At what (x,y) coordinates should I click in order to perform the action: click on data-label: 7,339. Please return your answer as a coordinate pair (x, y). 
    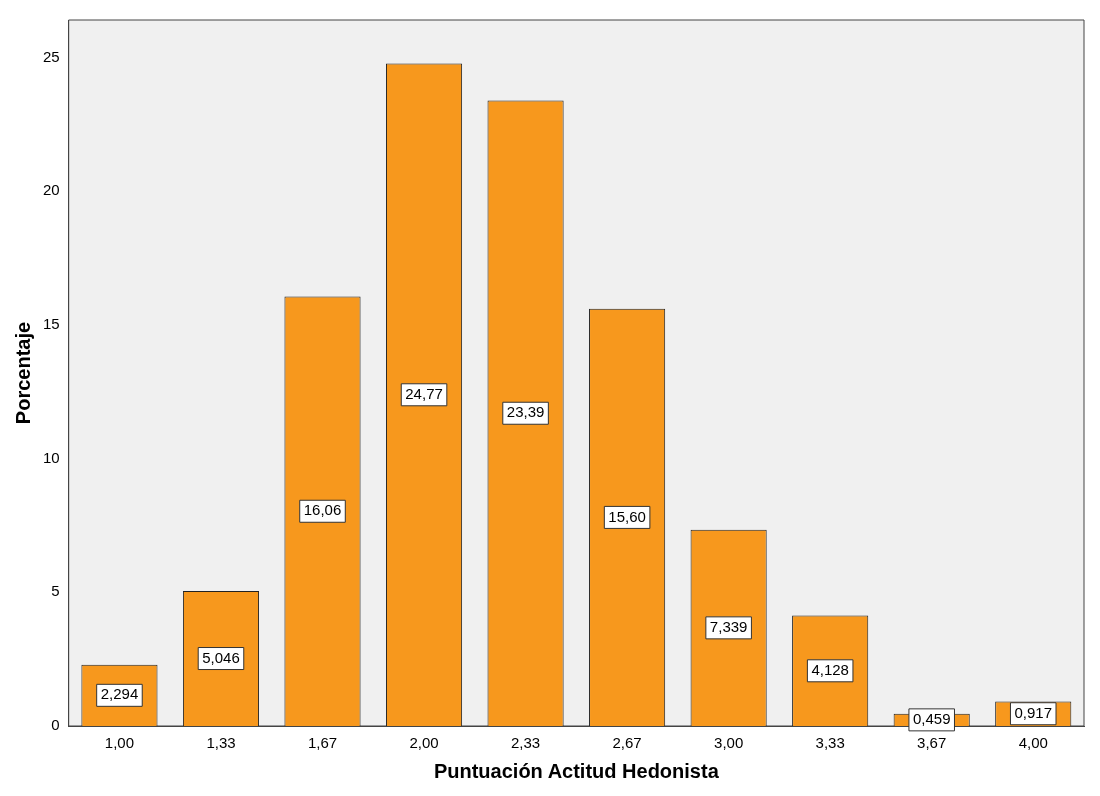
    Looking at the image, I should click on (728, 627).